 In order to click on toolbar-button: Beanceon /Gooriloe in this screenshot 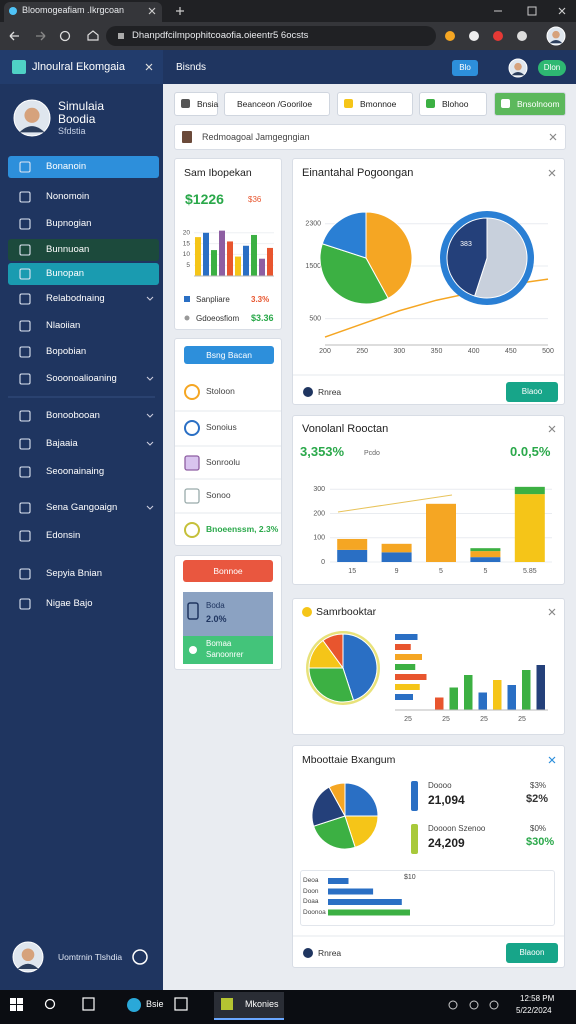, I will do `click(277, 104)`.